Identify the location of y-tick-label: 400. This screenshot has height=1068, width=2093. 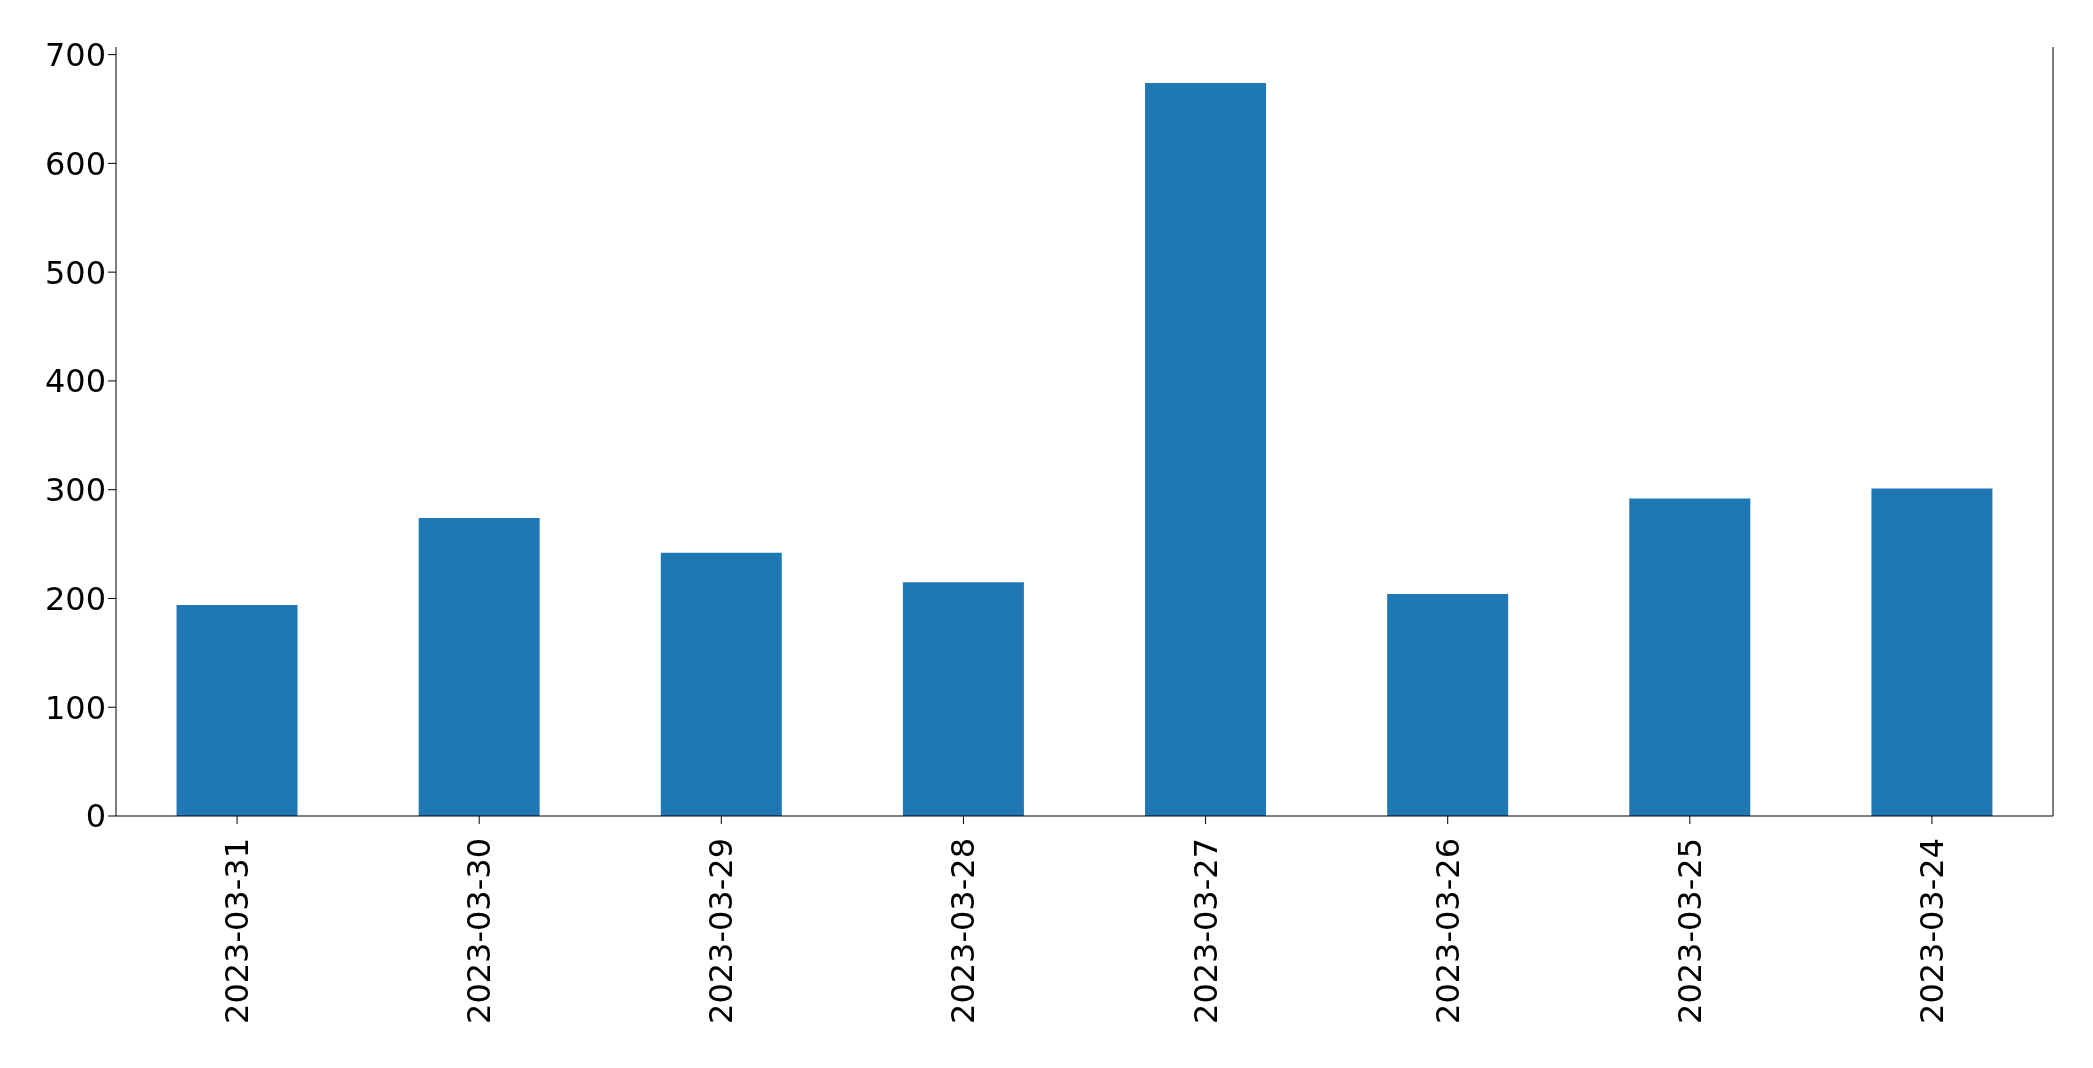
(75, 381).